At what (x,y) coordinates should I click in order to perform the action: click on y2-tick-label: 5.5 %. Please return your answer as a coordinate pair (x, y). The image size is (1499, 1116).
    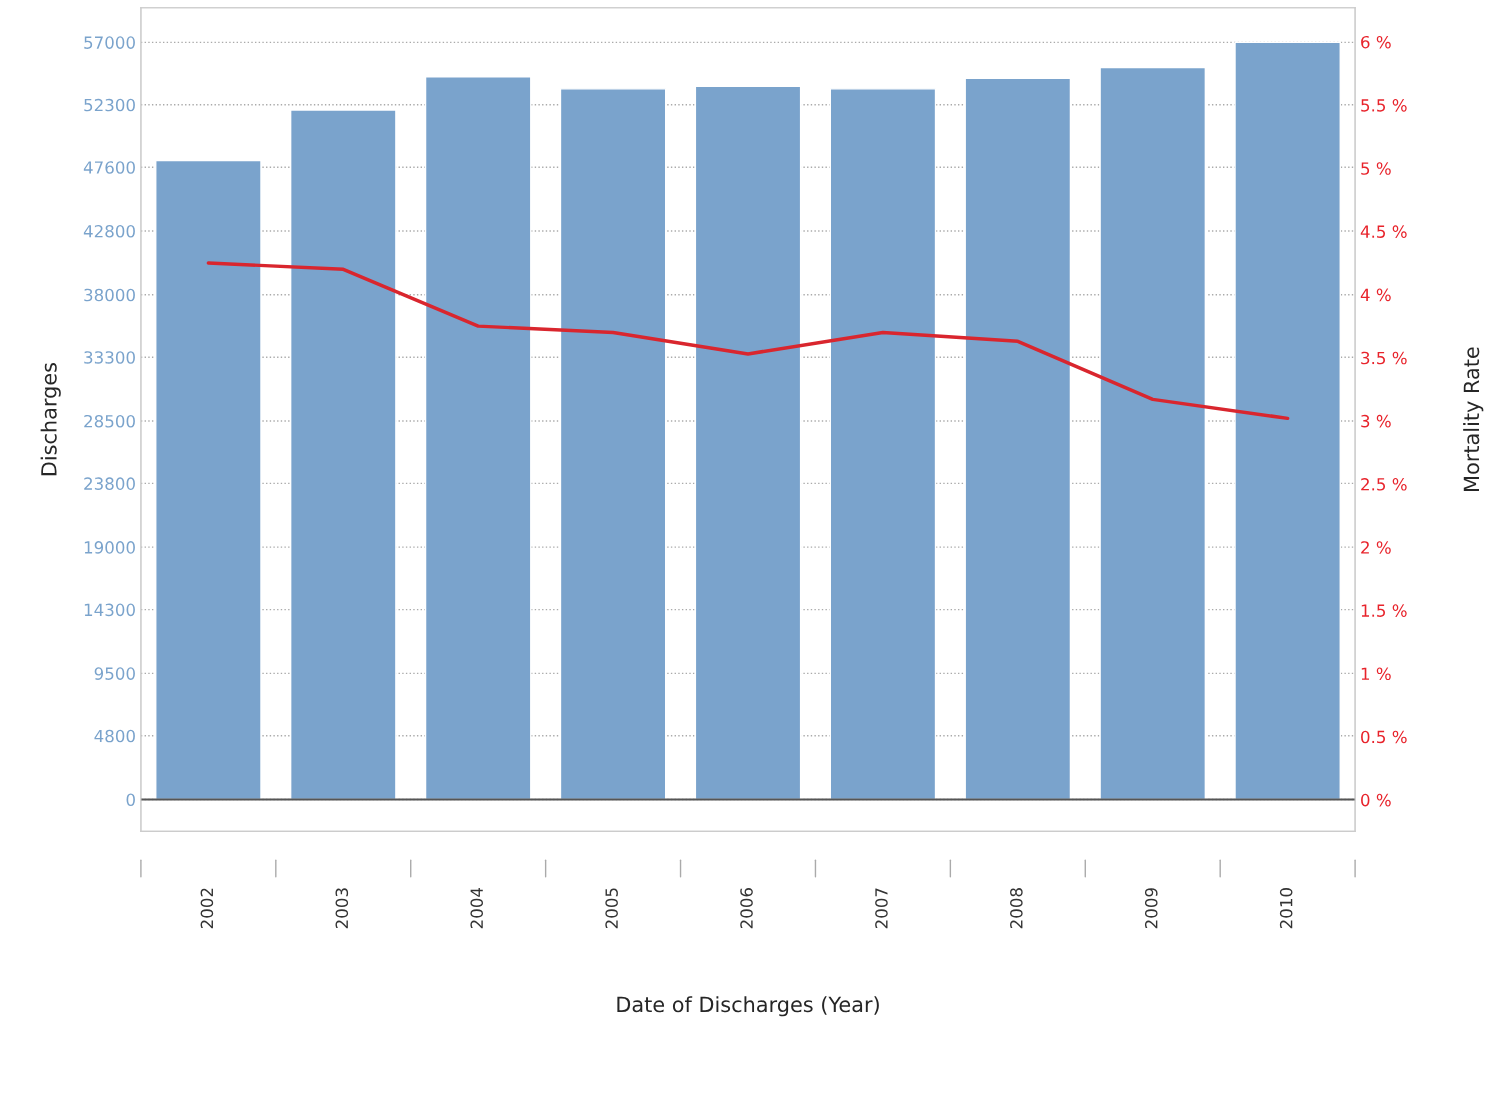
    Looking at the image, I should click on (1384, 105).